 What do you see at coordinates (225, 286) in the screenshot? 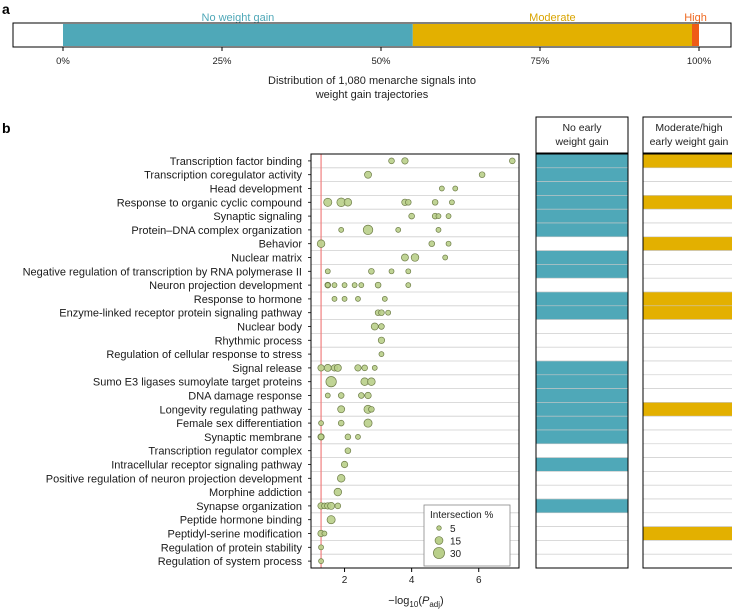
I see `category-label-9: Neuron projection development` at bounding box center [225, 286].